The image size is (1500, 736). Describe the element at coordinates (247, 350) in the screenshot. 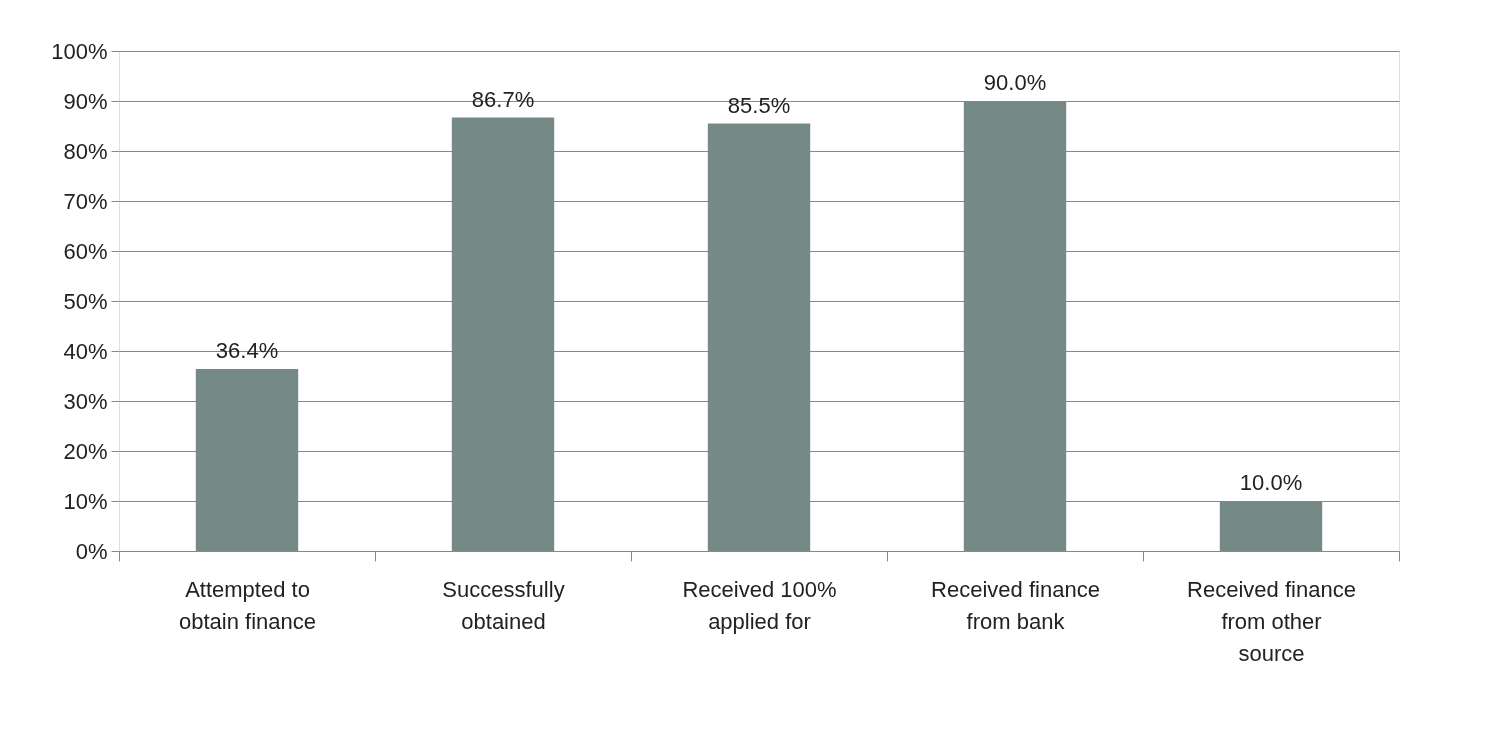

I see `data-label: 36.4%` at that location.